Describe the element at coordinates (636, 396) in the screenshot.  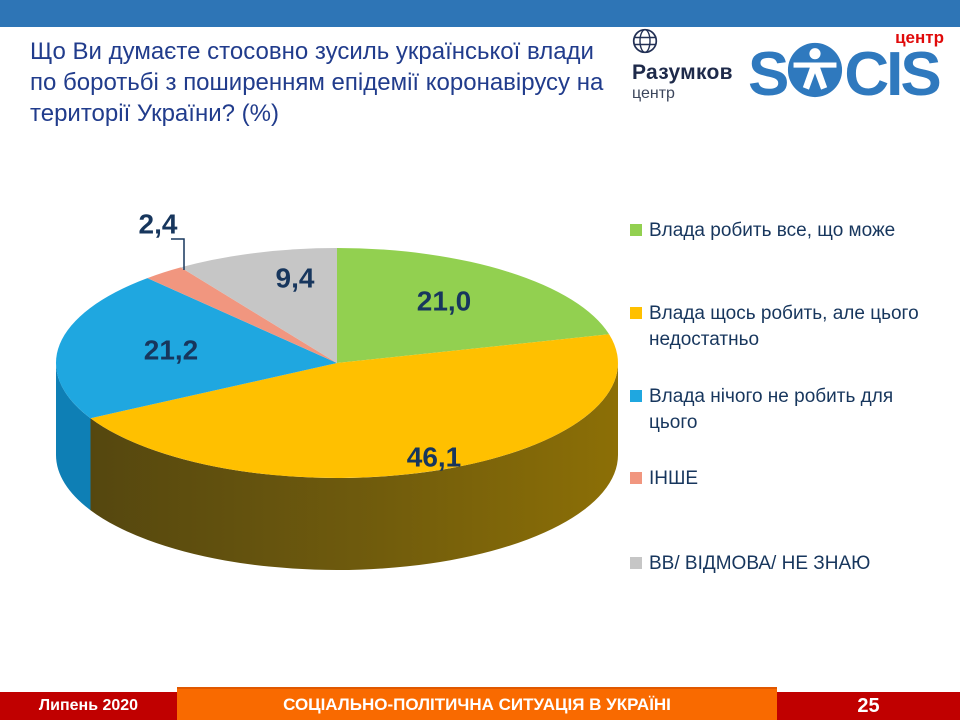
I see `legend-swatch-blue` at that location.